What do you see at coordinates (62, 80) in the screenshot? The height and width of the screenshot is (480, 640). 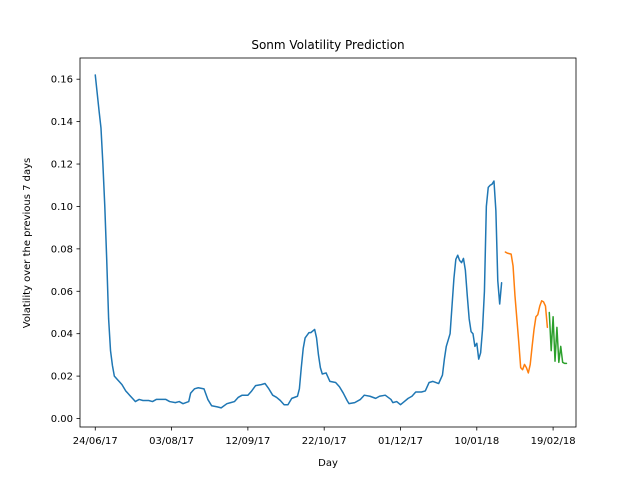 I see `y-tick-label: 0.16` at bounding box center [62, 80].